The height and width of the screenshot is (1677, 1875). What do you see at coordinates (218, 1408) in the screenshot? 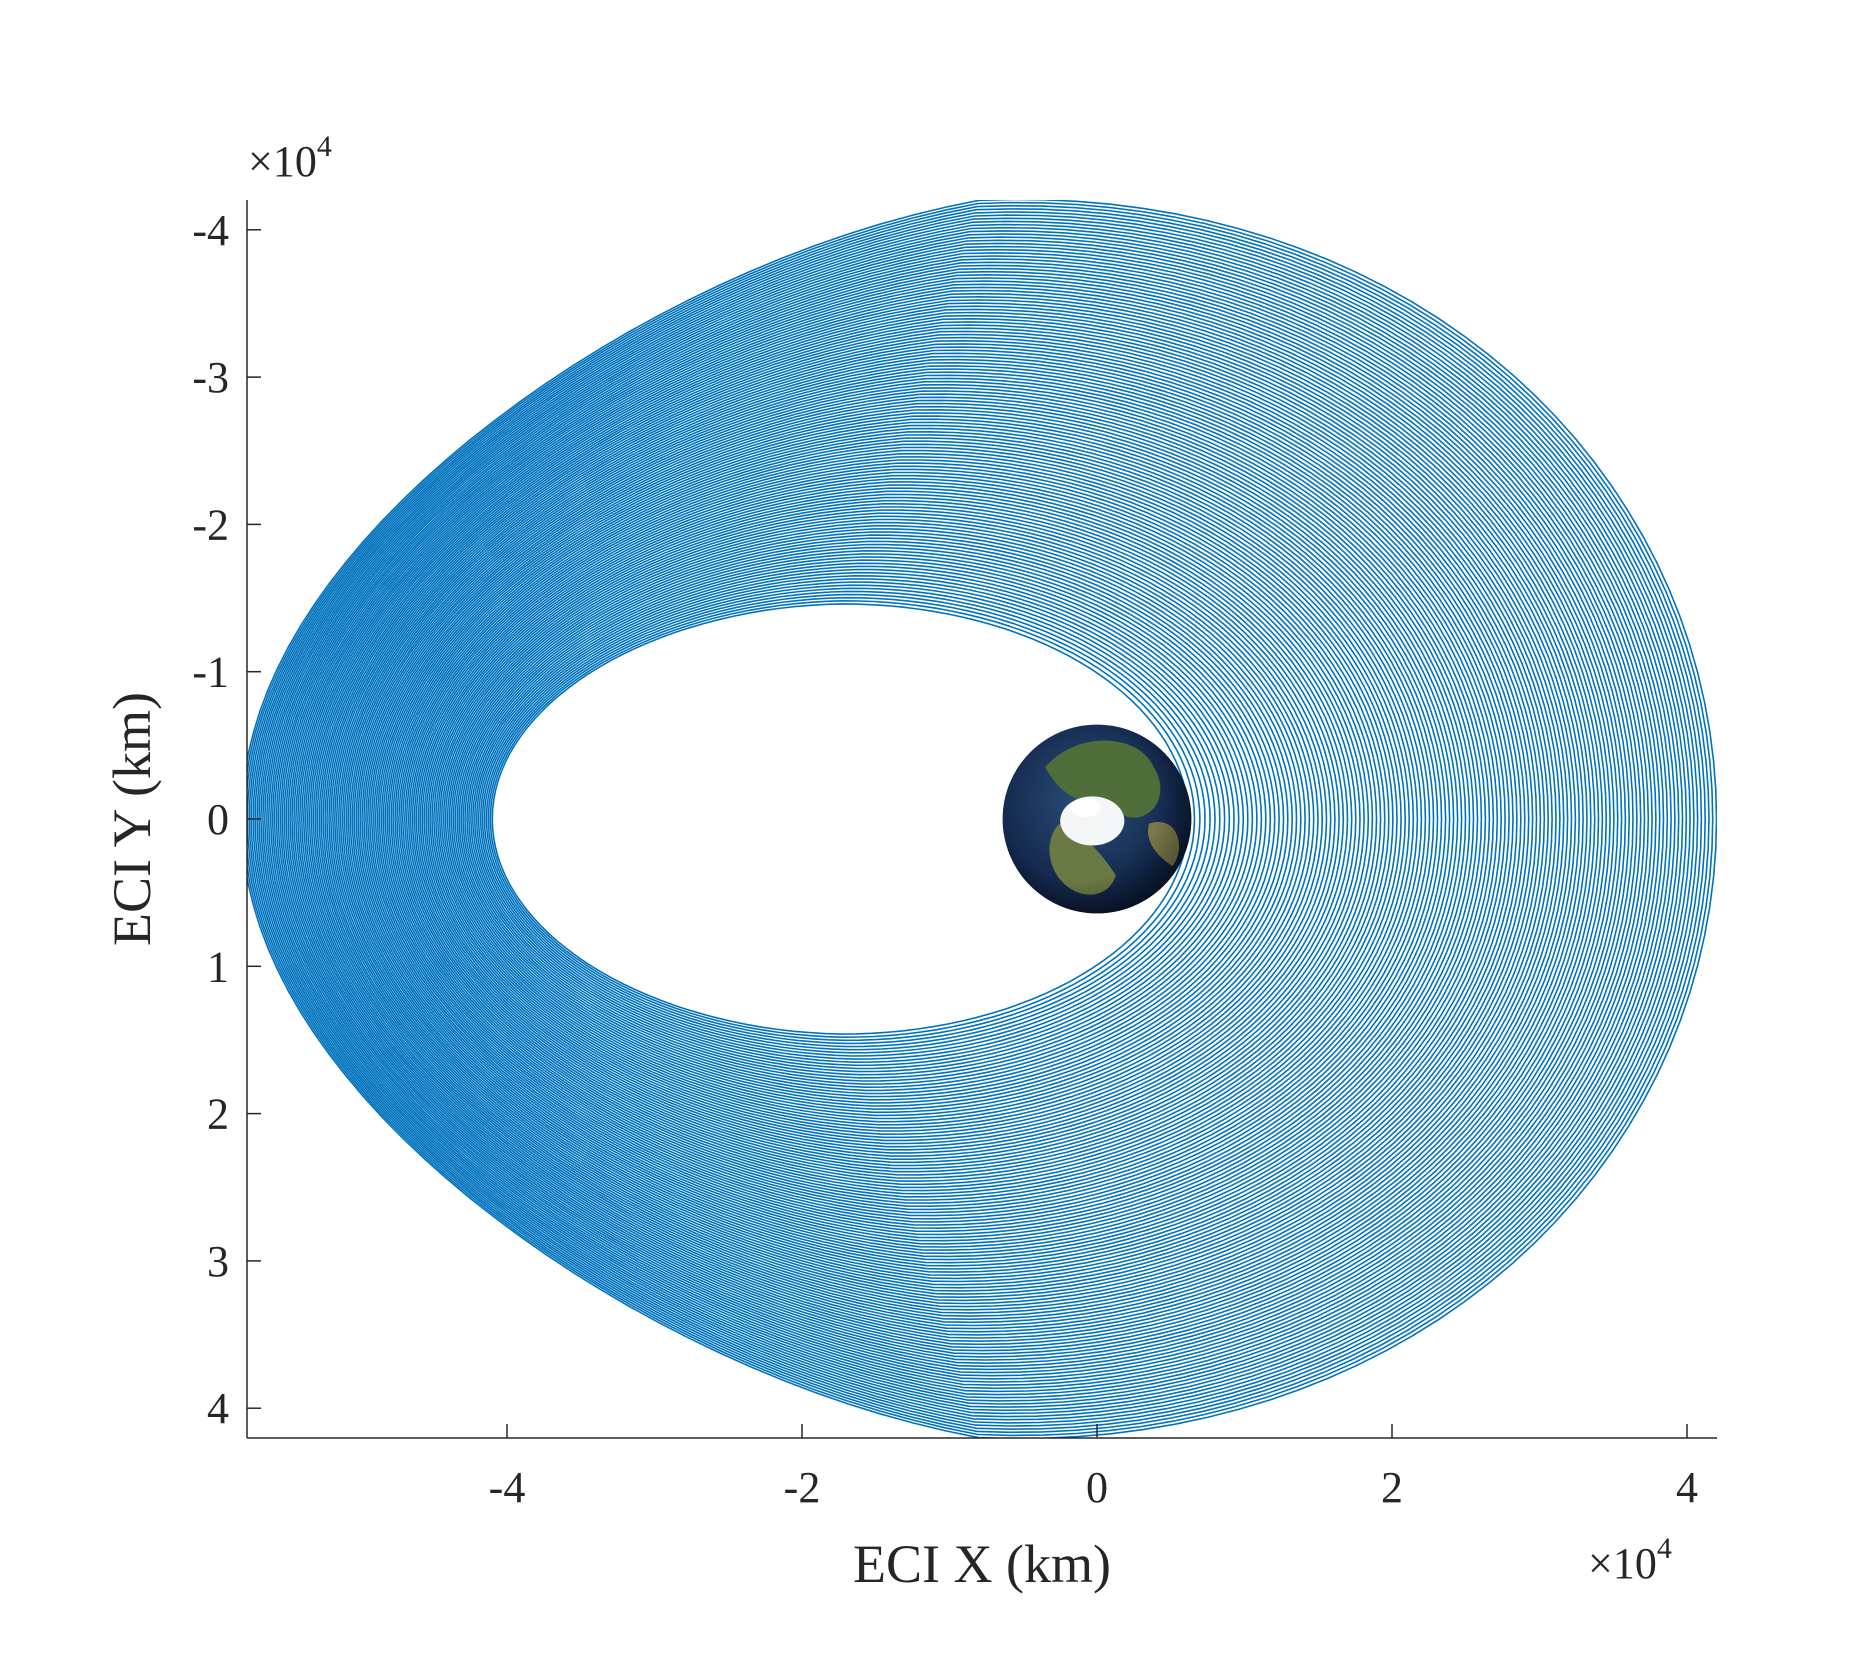
I see `y-tick-label: 4` at bounding box center [218, 1408].